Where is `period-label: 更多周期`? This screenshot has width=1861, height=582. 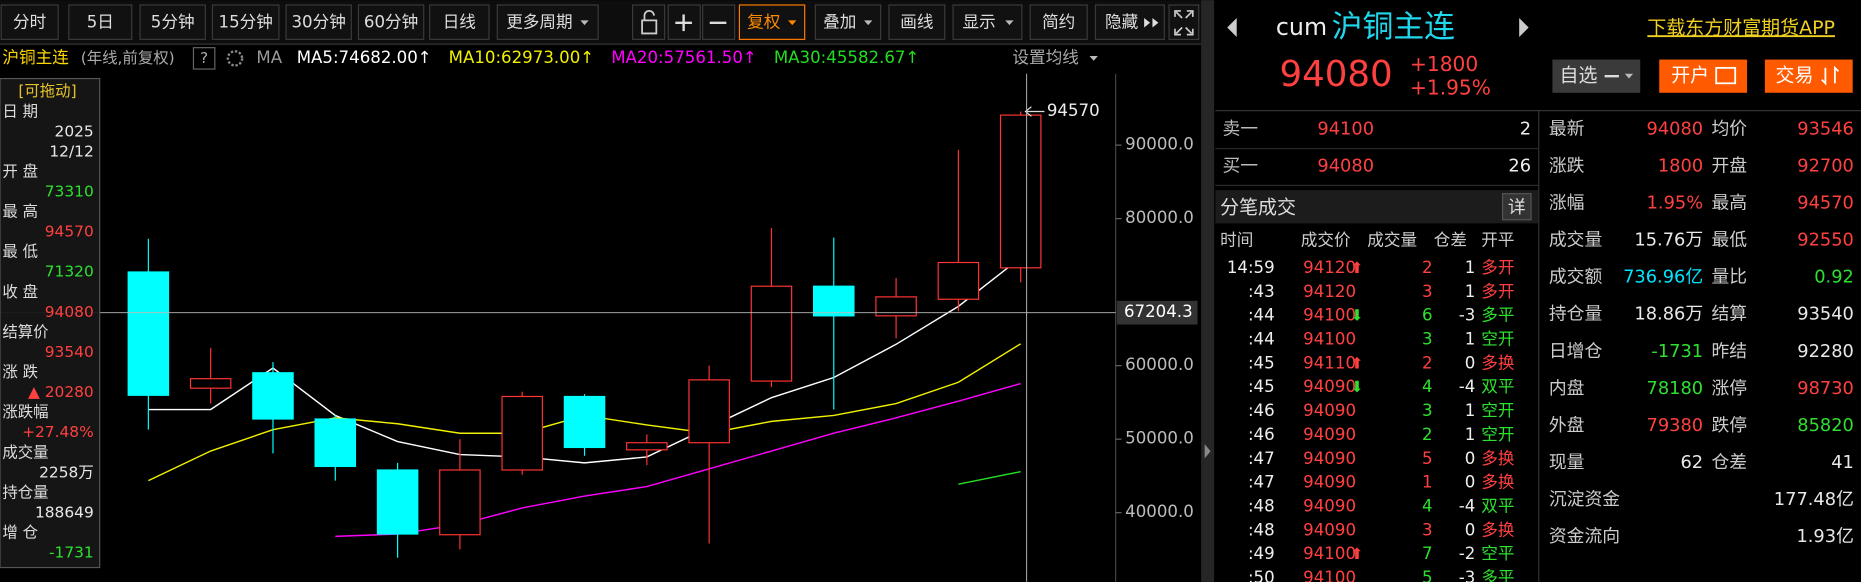
period-label: 更多周期 is located at coordinates (539, 21).